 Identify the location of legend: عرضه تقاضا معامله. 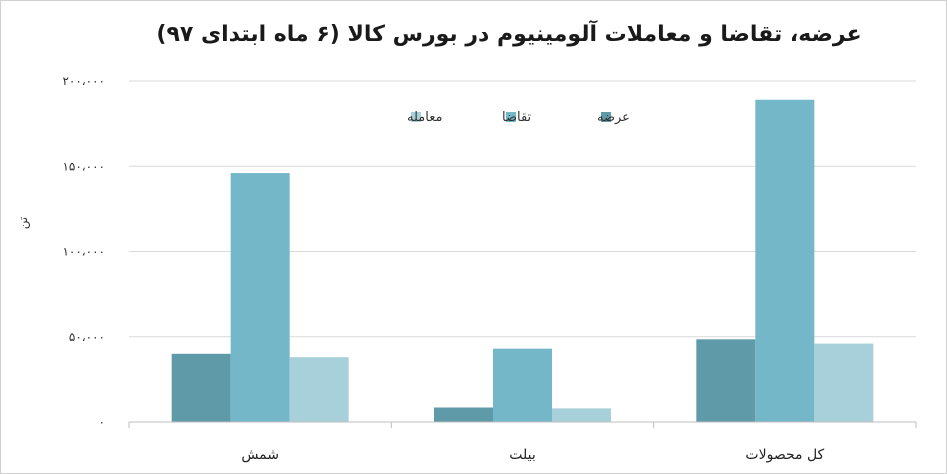
(518, 117).